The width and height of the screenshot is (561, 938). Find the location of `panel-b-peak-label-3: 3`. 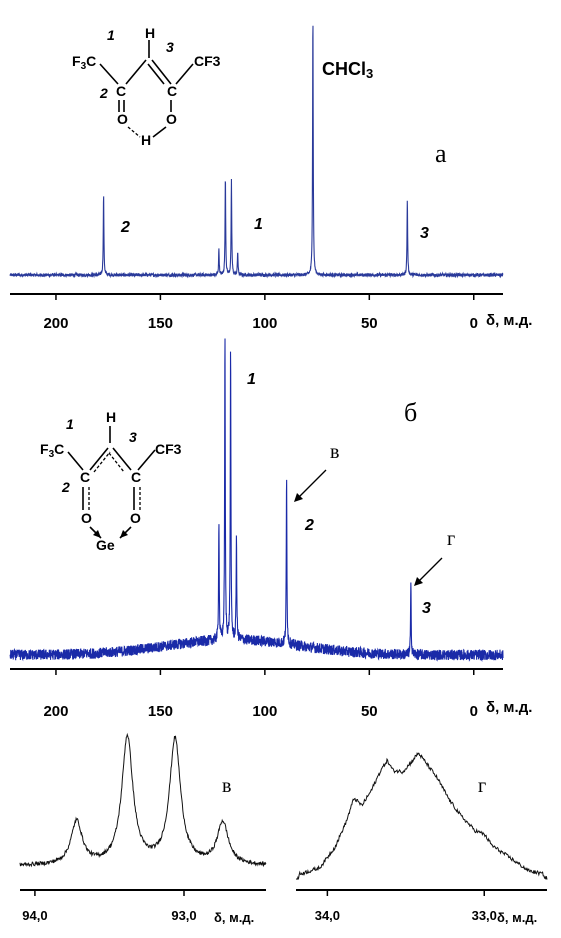

panel-b-peak-label-3: 3 is located at coordinates (426, 608).